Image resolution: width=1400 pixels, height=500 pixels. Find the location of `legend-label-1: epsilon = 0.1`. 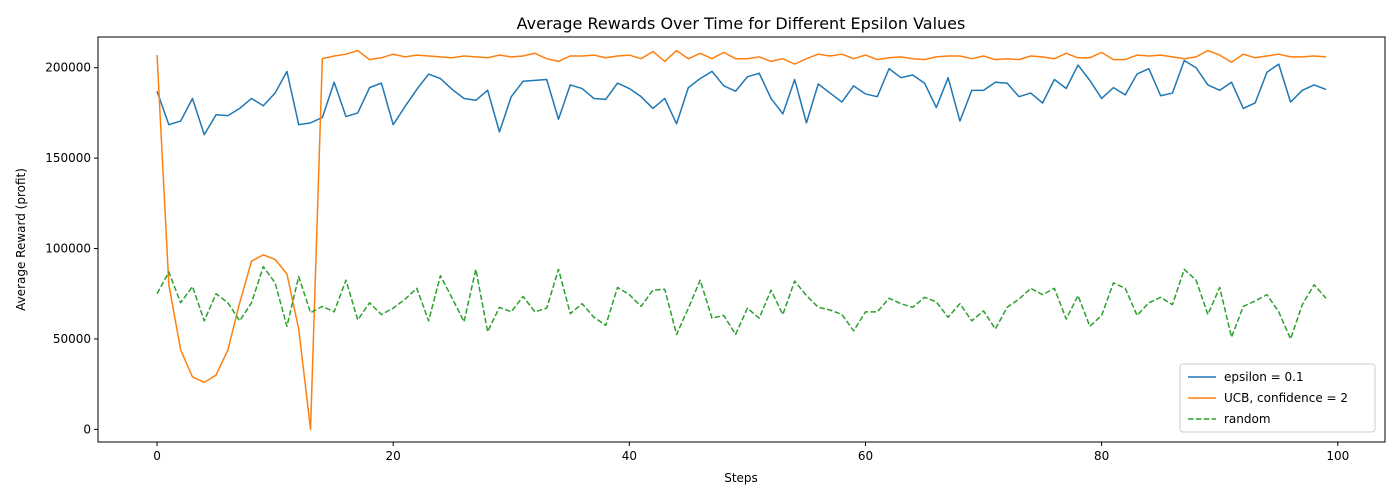

legend-label-1: epsilon = 0.1 is located at coordinates (1264, 377).